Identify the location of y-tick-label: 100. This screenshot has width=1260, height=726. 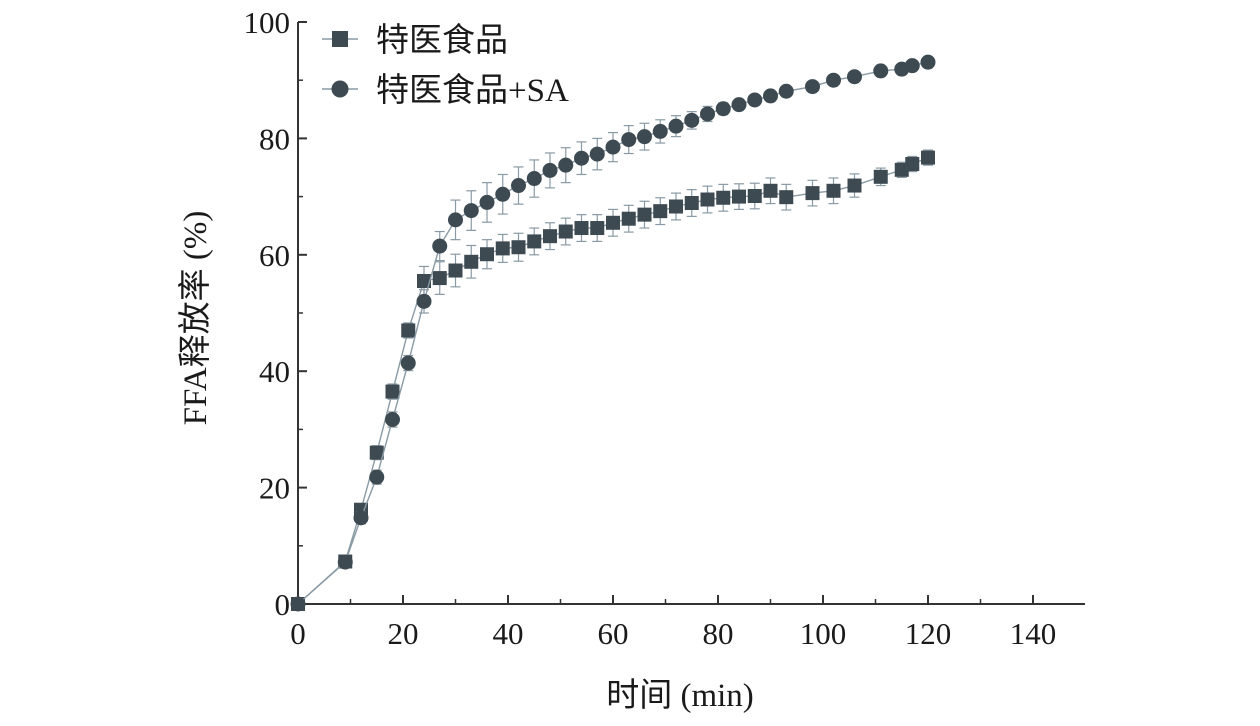
(267, 22).